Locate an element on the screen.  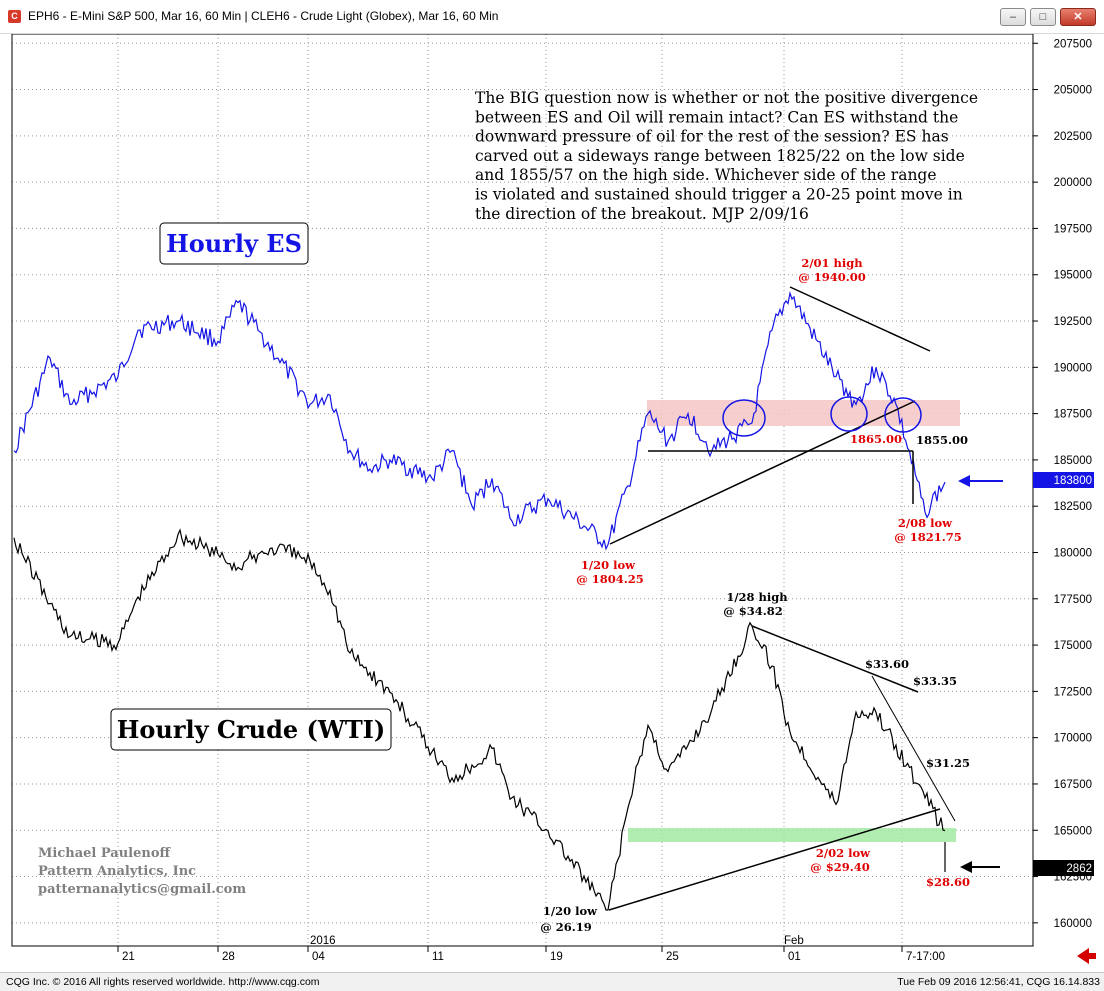
y-tick-label: 185000 is located at coordinates (1073, 461).